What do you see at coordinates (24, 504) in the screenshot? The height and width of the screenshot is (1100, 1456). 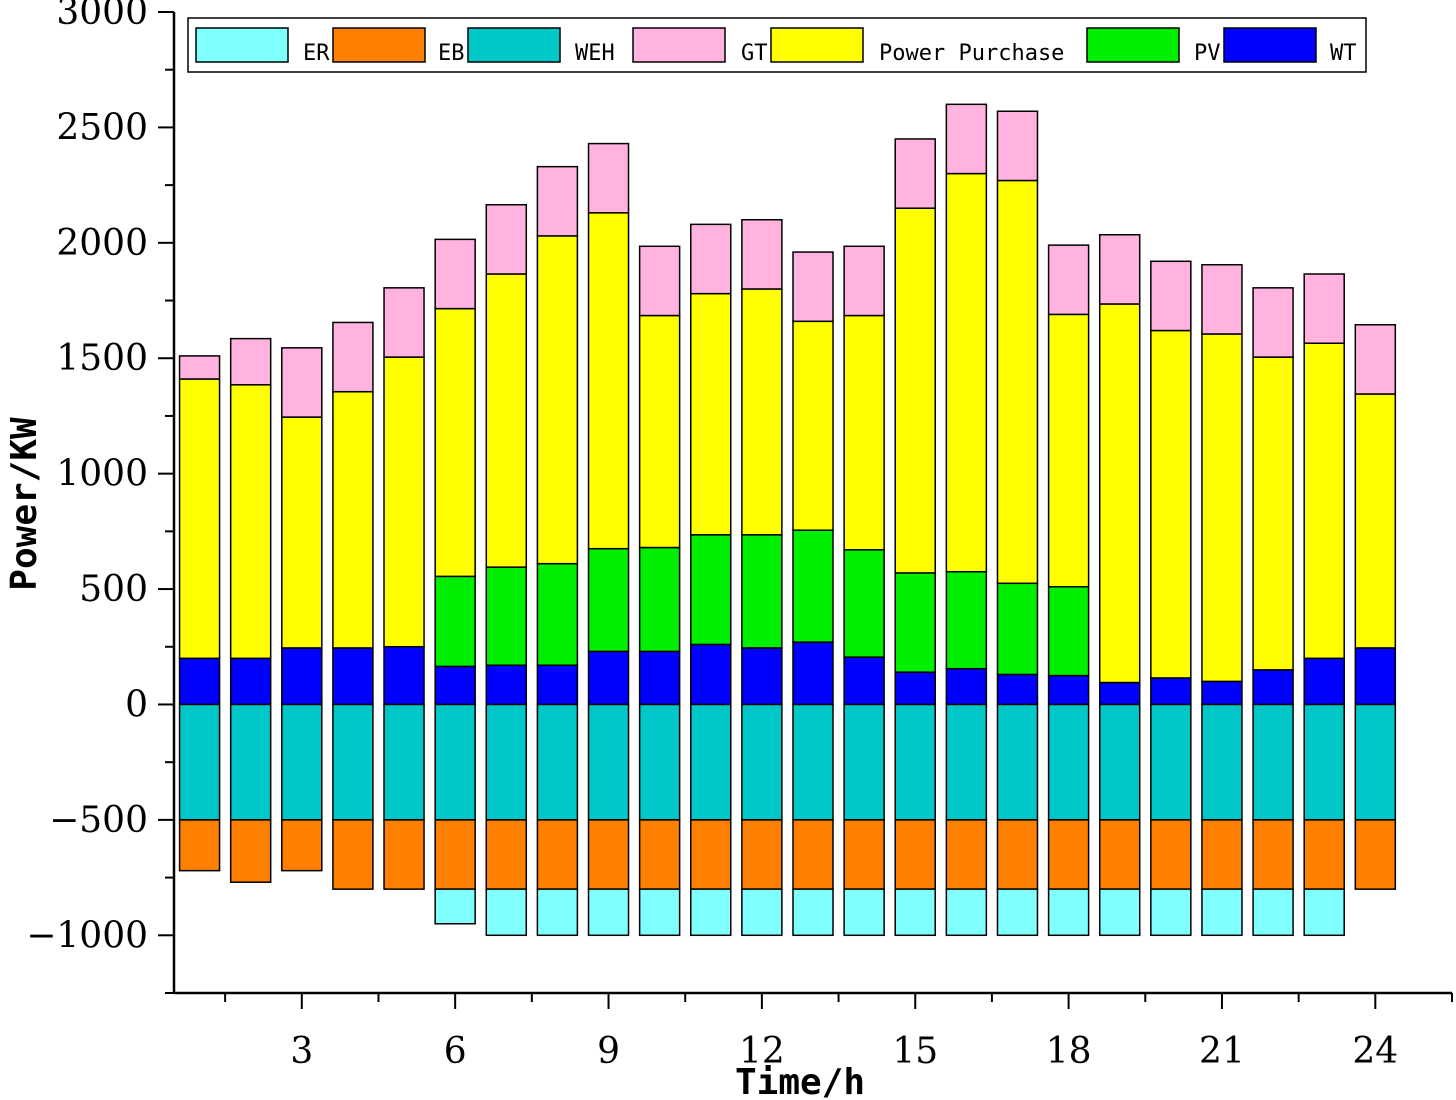 I see `y-axis-title: Power/KW` at bounding box center [24, 504].